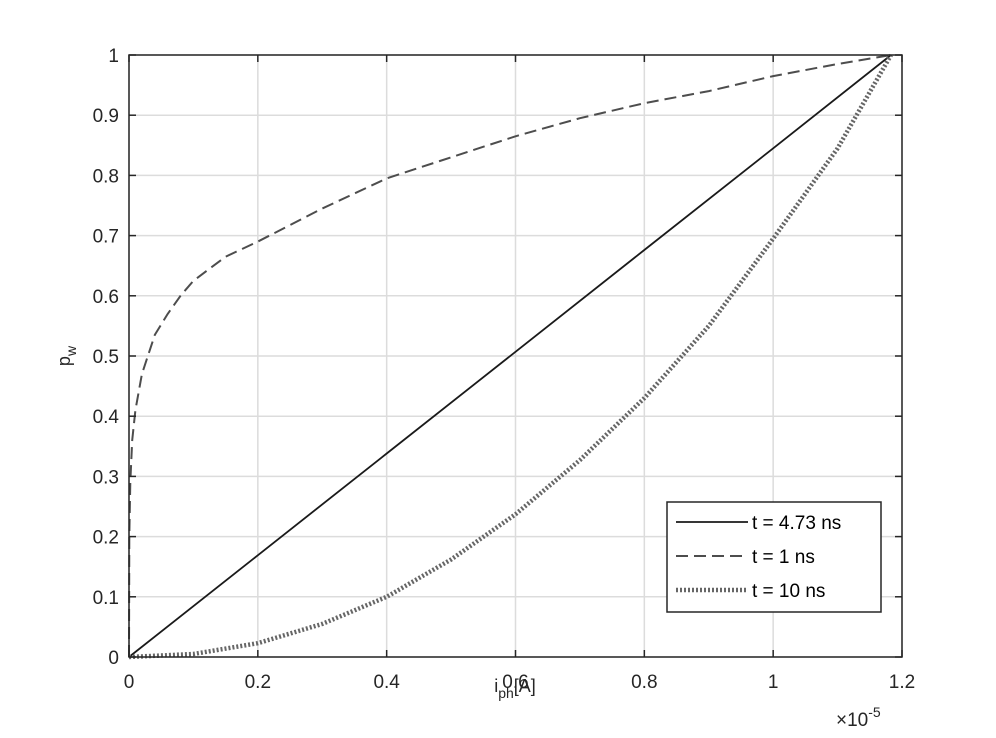 This screenshot has height=738, width=996. I want to click on y-tick-label-8: 0.8, so click(106, 176).